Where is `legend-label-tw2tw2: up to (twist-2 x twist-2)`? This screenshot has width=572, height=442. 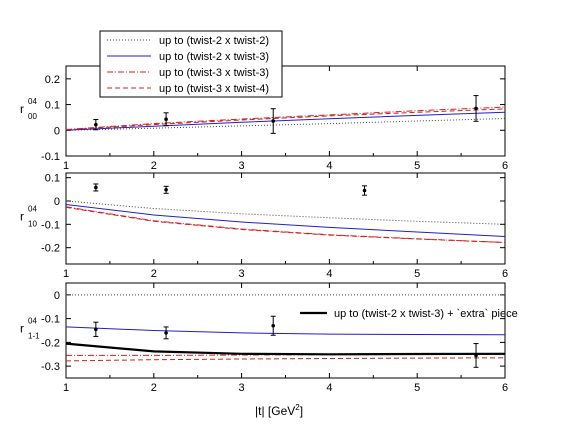
legend-label-tw2tw2: up to (twist-2 x twist-2) is located at coordinates (214, 41).